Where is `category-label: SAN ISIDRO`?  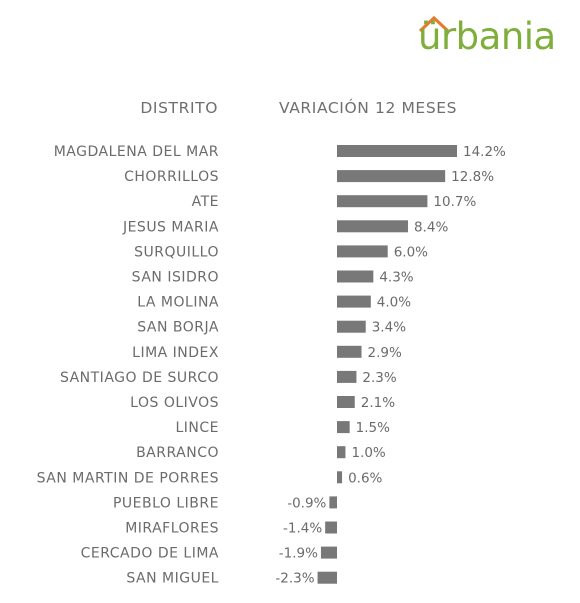
category-label: SAN ISIDRO is located at coordinates (175, 278).